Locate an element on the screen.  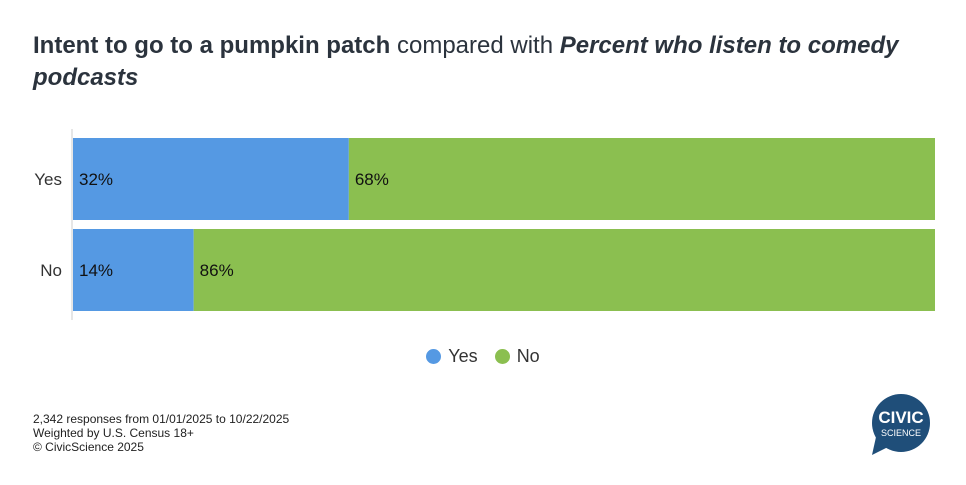
svg-text: SCIENCE is located at coordinates (901, 433).